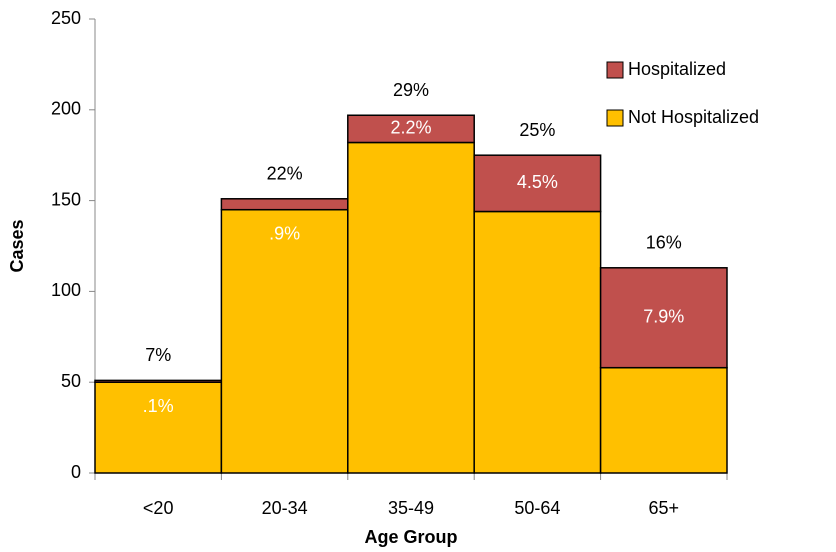 Image resolution: width=836 pixels, height=552 pixels. I want to click on total-label: 29%, so click(411, 90).